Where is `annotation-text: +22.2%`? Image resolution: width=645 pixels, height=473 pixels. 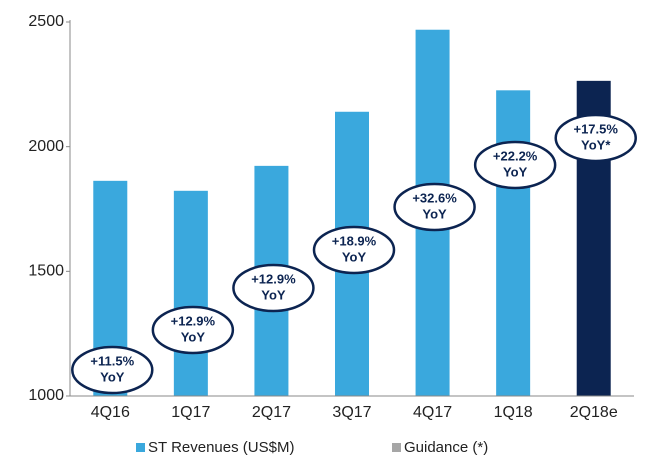 annotation-text: +22.2% is located at coordinates (515, 155).